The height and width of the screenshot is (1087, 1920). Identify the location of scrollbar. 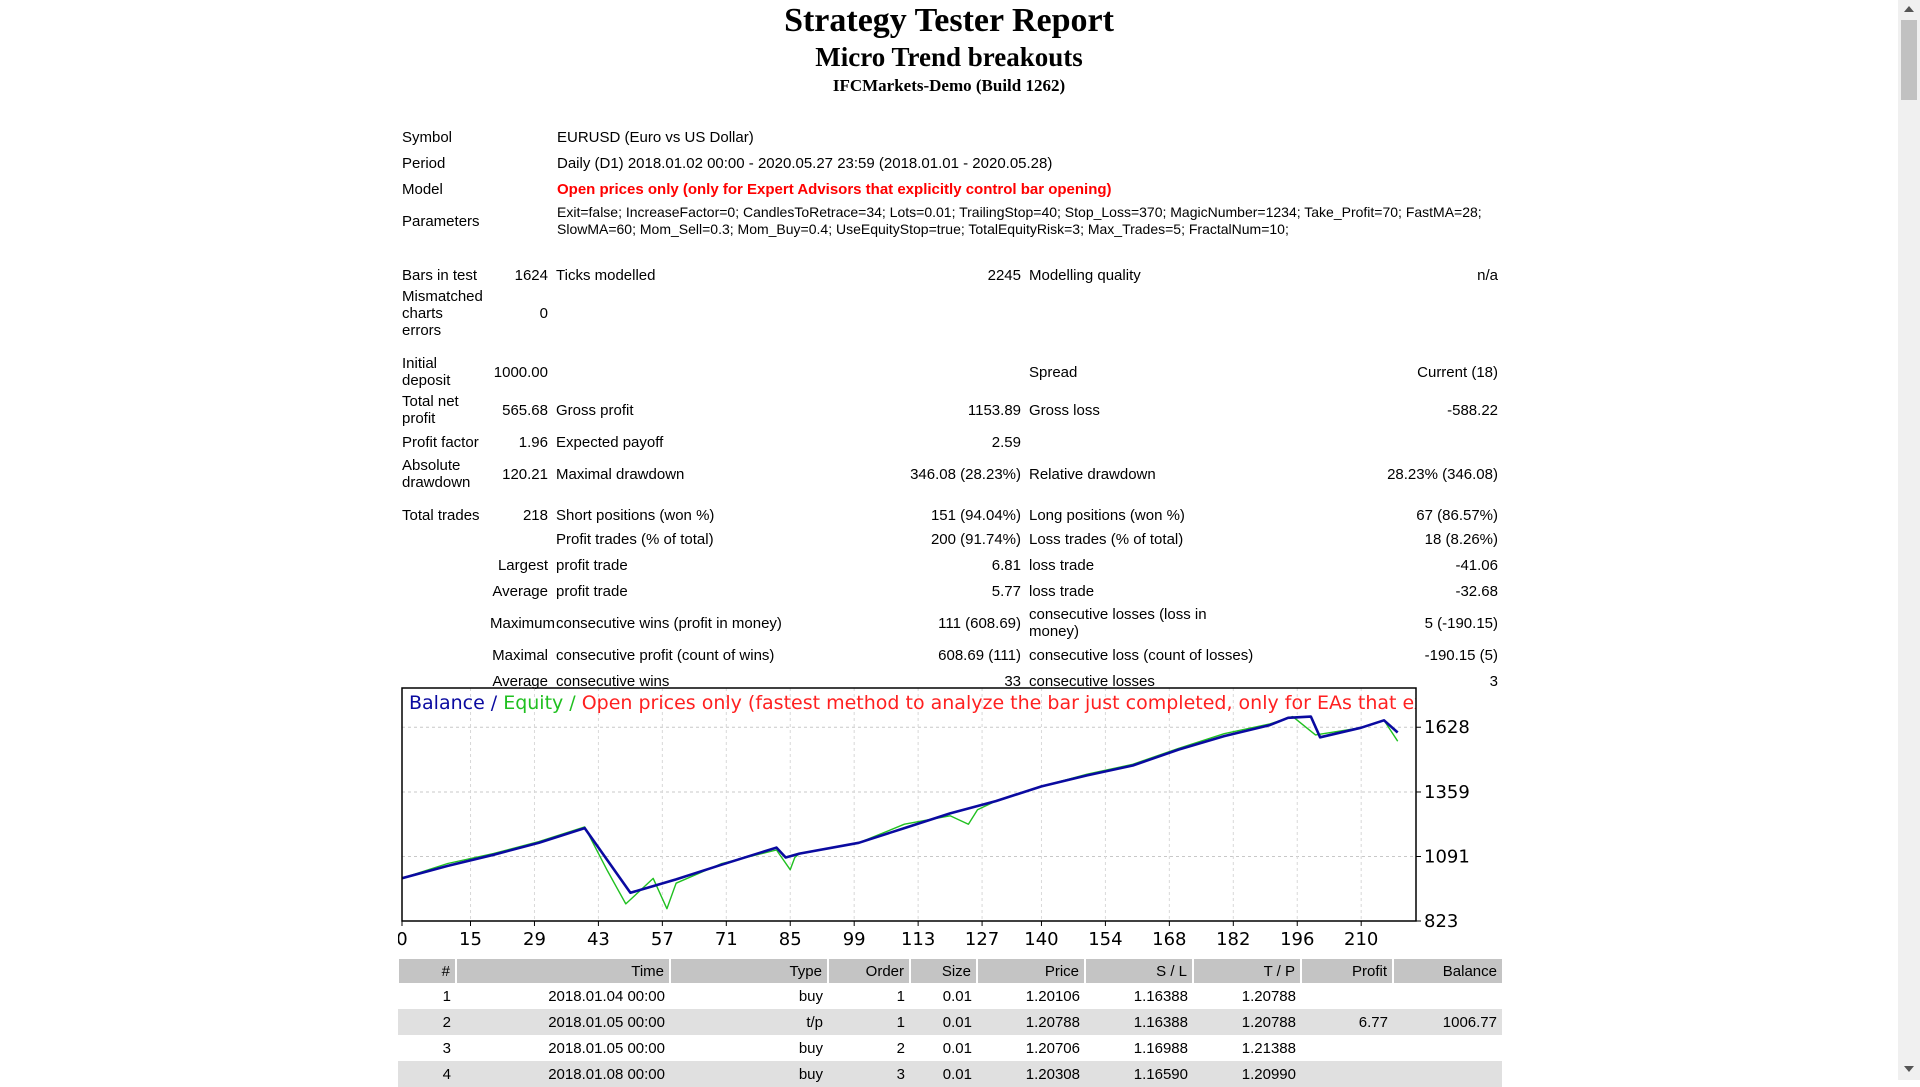
(1909, 540).